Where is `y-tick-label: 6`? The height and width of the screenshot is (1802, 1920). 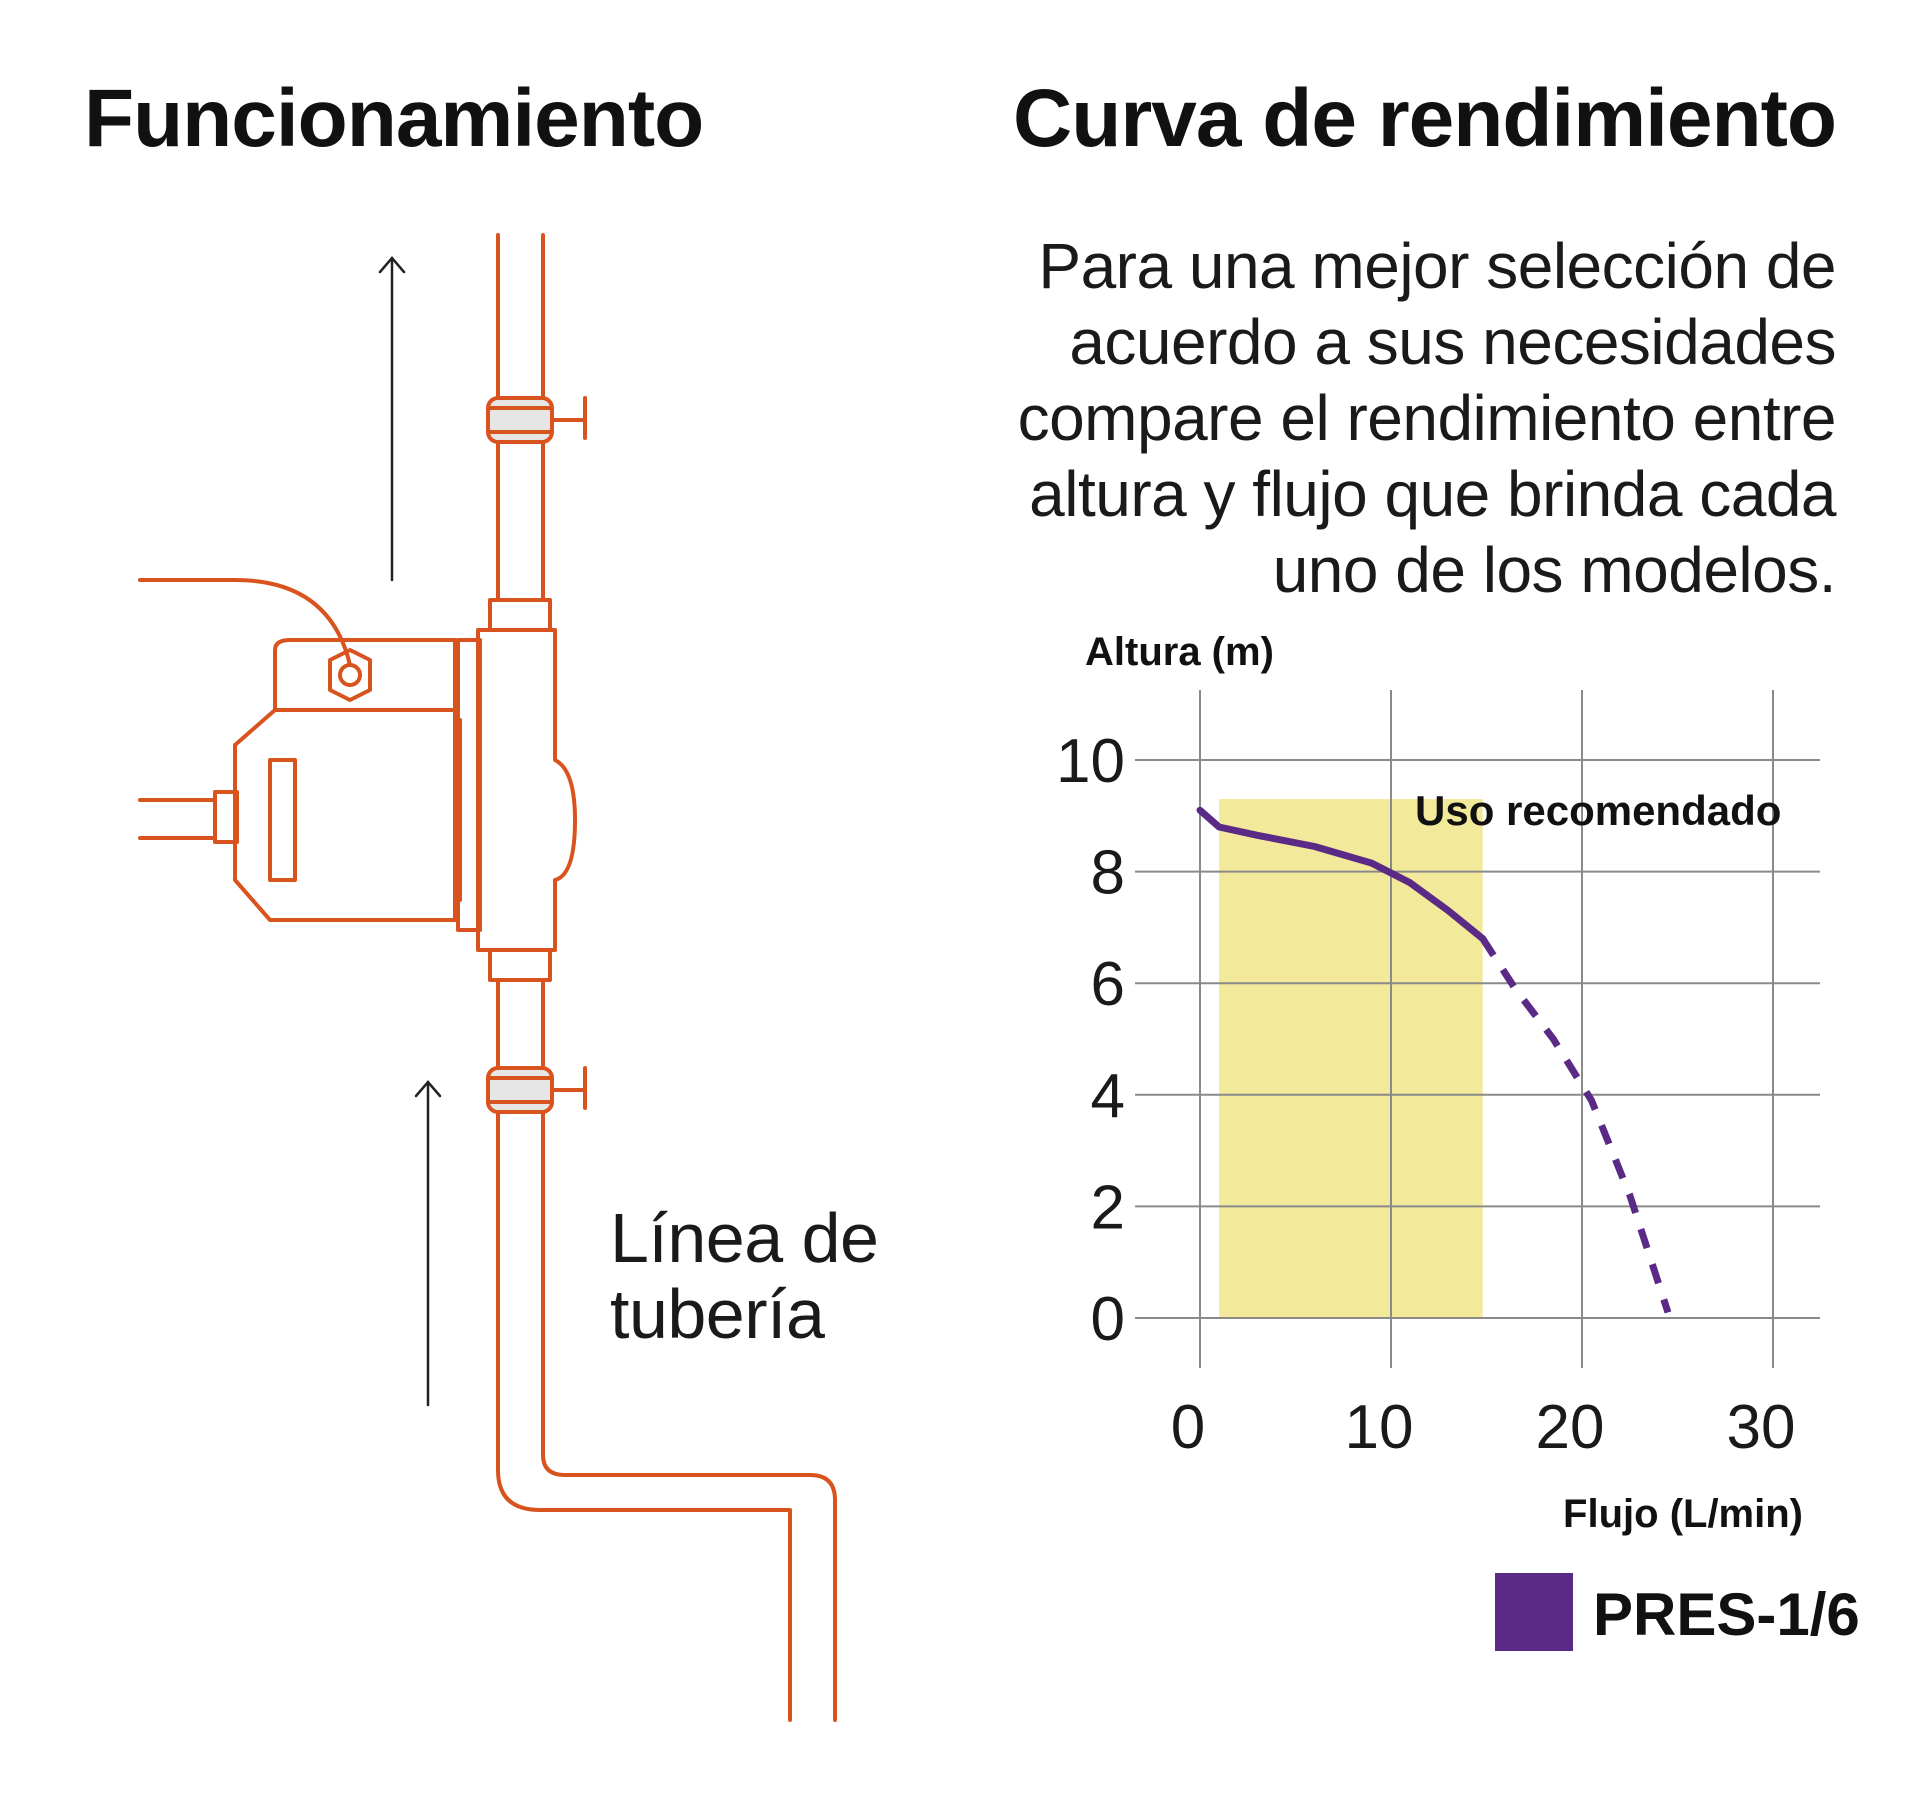 y-tick-label: 6 is located at coordinates (1108, 984).